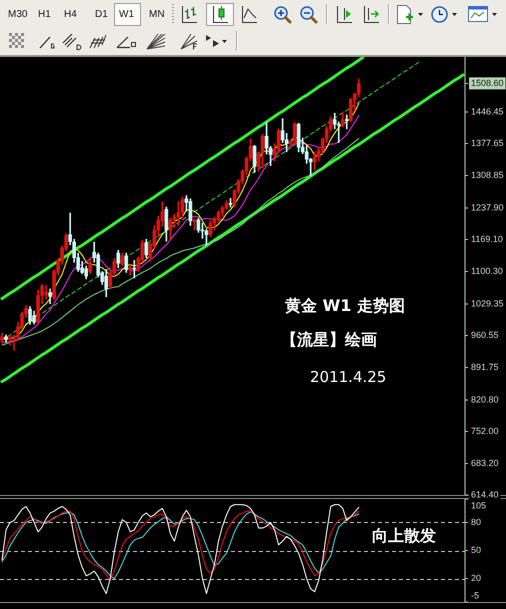 The image size is (506, 609). What do you see at coordinates (18, 15) in the screenshot?
I see `text: M30` at bounding box center [18, 15].